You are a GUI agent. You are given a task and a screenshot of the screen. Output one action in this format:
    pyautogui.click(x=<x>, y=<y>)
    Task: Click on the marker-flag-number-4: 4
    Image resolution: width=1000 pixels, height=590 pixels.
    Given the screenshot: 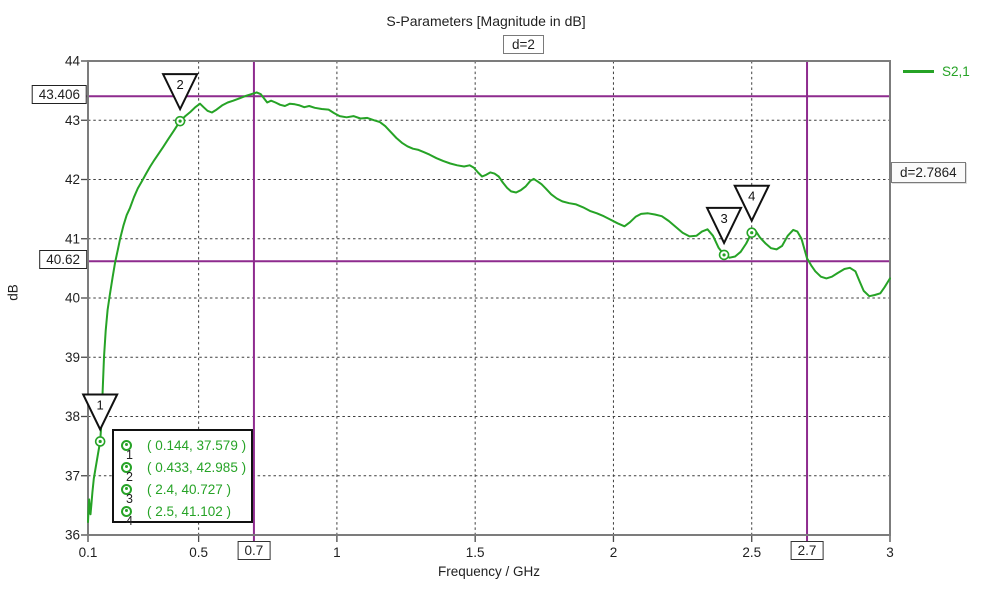 What is the action you would take?
    pyautogui.click(x=751, y=196)
    